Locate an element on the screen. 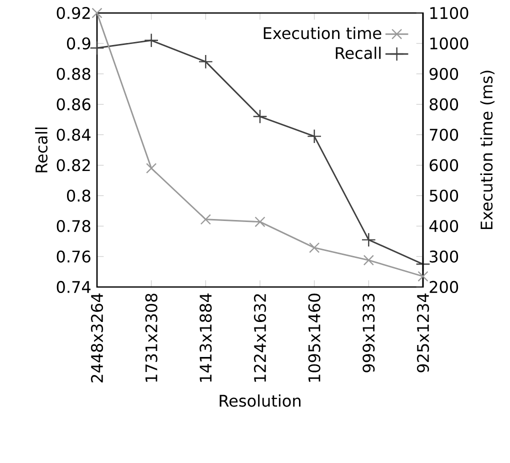 The height and width of the screenshot is (463, 510). y2-tick-label: 300 is located at coordinates (444, 256).